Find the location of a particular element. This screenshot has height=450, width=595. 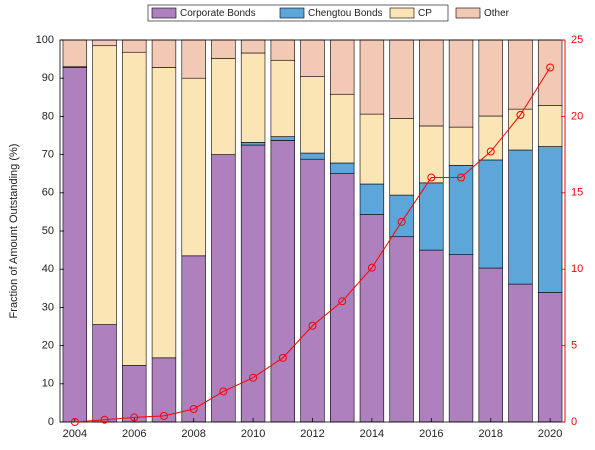

y2-tick-label: 0 is located at coordinates (574, 422).